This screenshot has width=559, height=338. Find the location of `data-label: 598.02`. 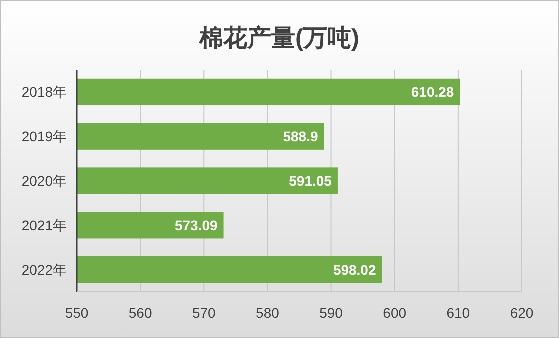

data-label: 598.02 is located at coordinates (354, 270).